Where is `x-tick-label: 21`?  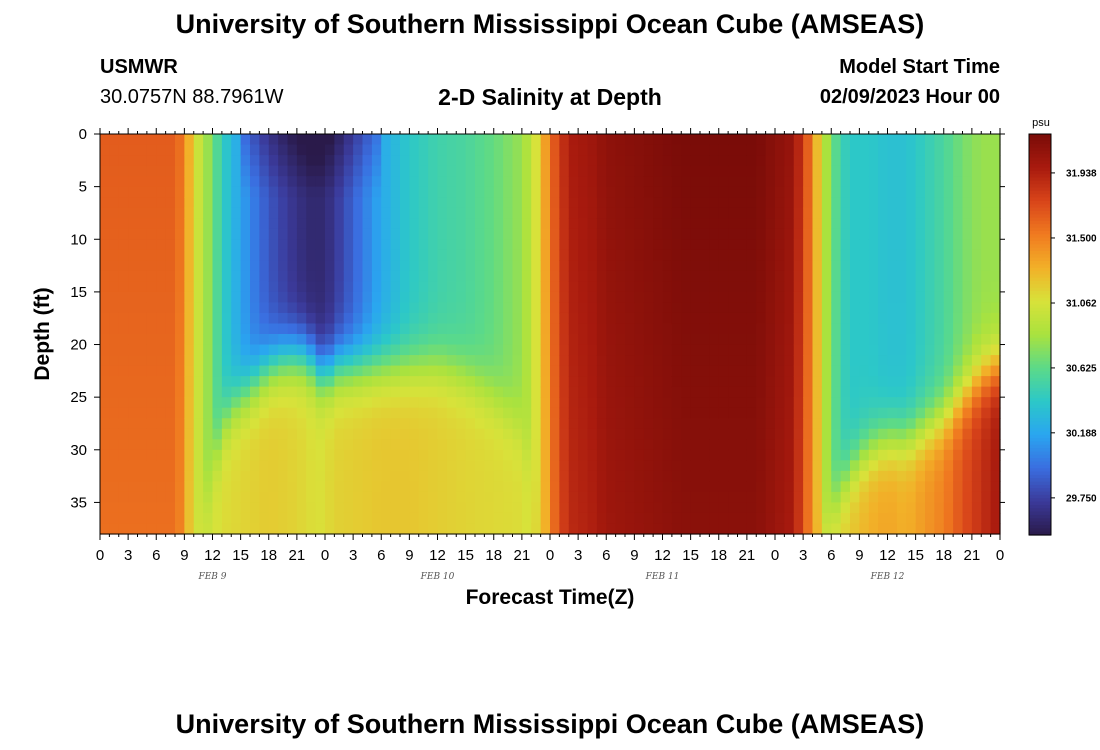
x-tick-label: 21 is located at coordinates (972, 555).